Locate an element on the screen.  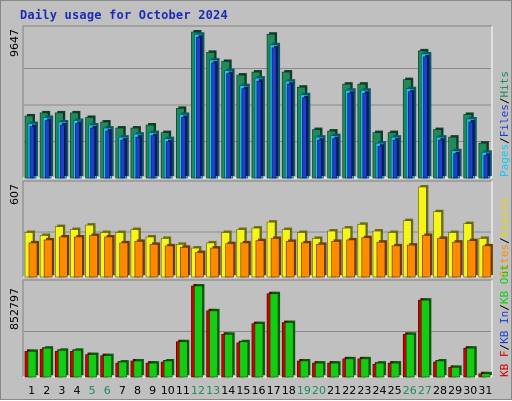
x-tick-label-18: 18 is located at coordinates (289, 390).